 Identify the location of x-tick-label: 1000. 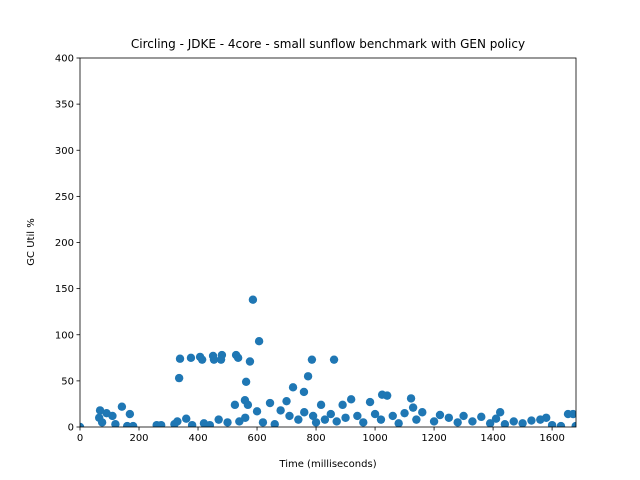
(374, 438).